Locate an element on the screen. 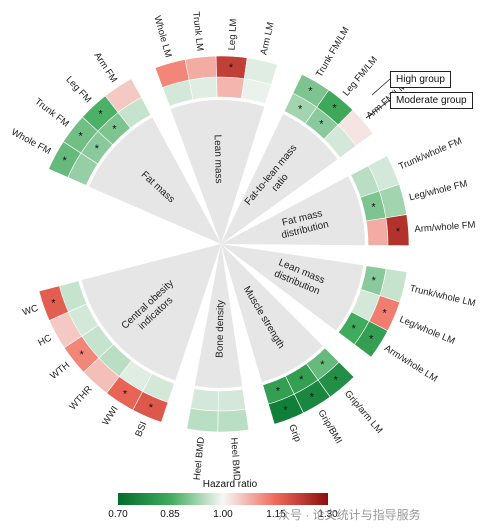 This screenshot has height=531, width=481. variable-label-hc: HC is located at coordinates (44, 340).